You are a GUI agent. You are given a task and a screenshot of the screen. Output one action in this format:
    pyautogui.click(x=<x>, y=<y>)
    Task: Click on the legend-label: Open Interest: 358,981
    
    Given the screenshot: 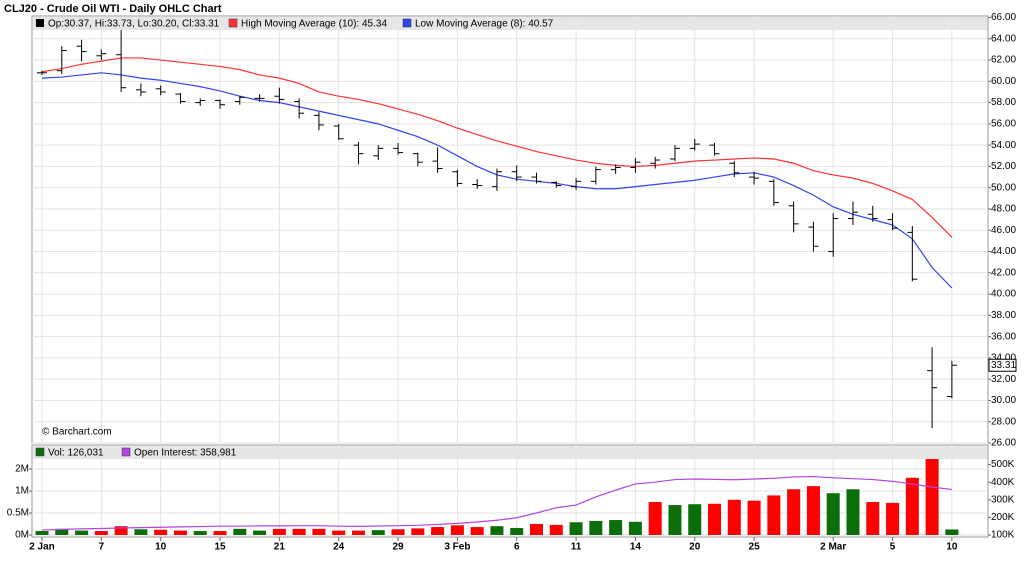 What is the action you would take?
    pyautogui.click(x=185, y=453)
    